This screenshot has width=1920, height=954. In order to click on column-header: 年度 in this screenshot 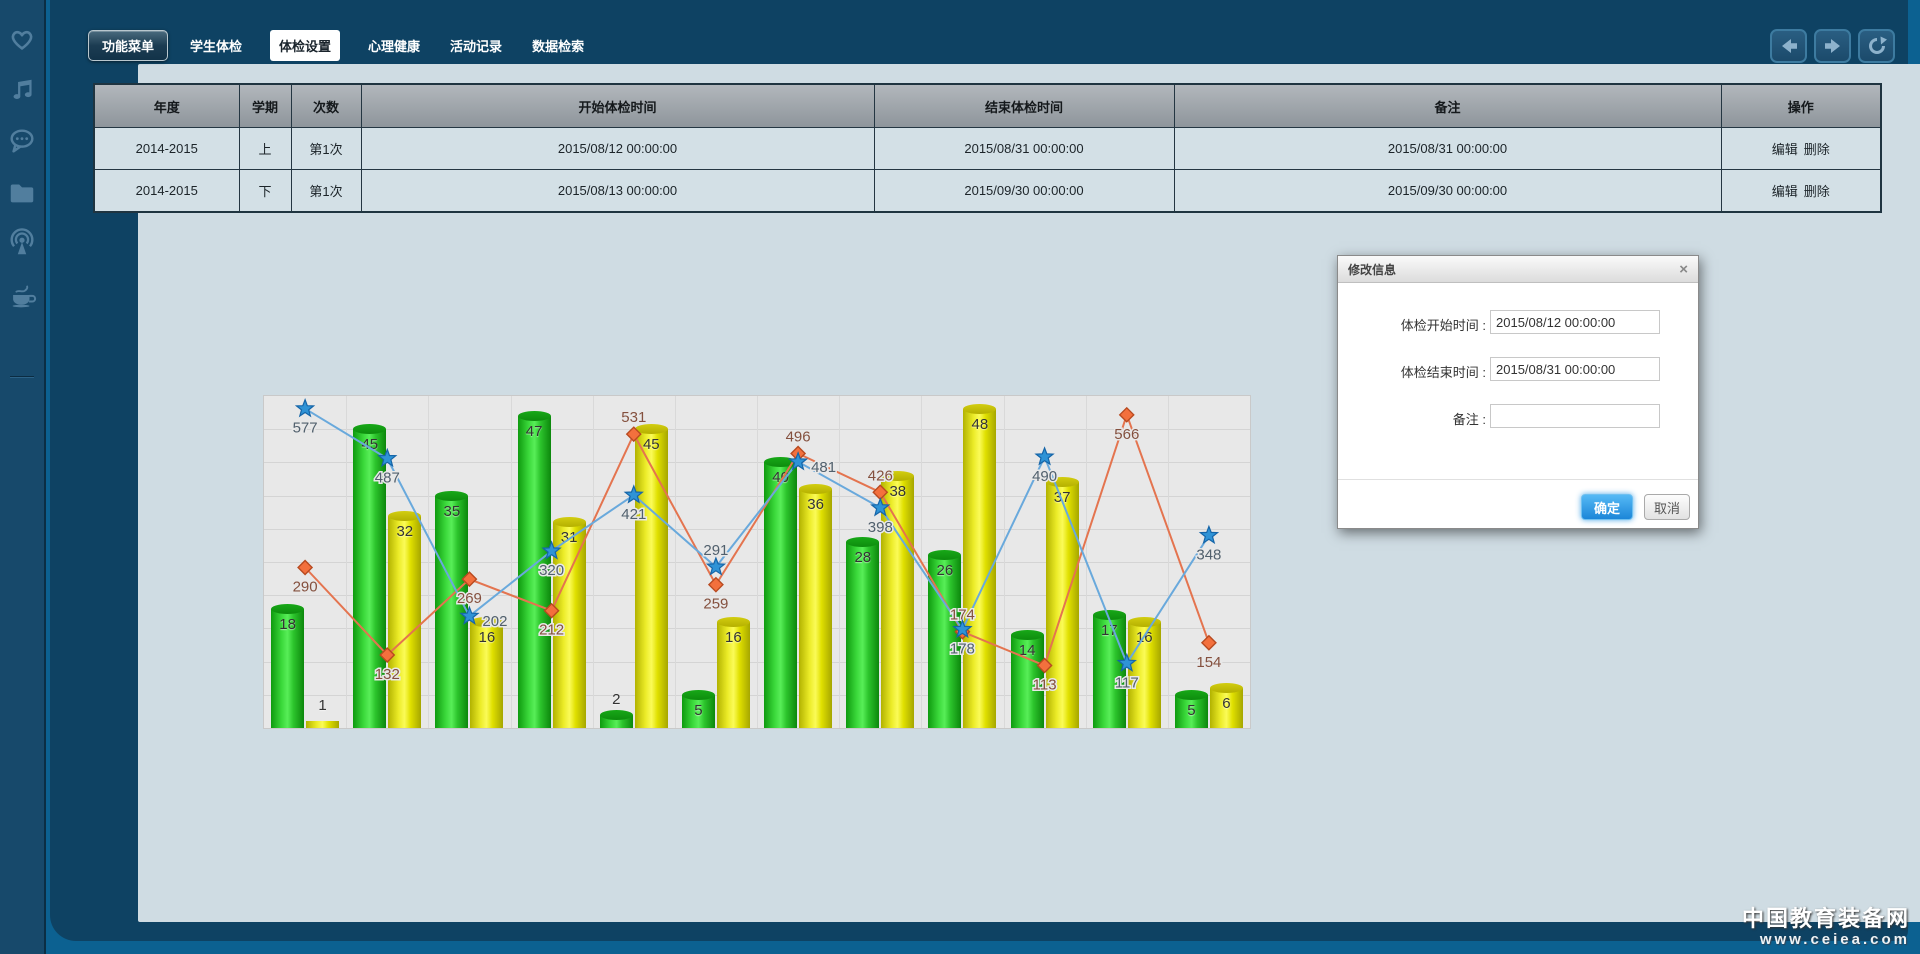, I will do `click(166, 105)`.